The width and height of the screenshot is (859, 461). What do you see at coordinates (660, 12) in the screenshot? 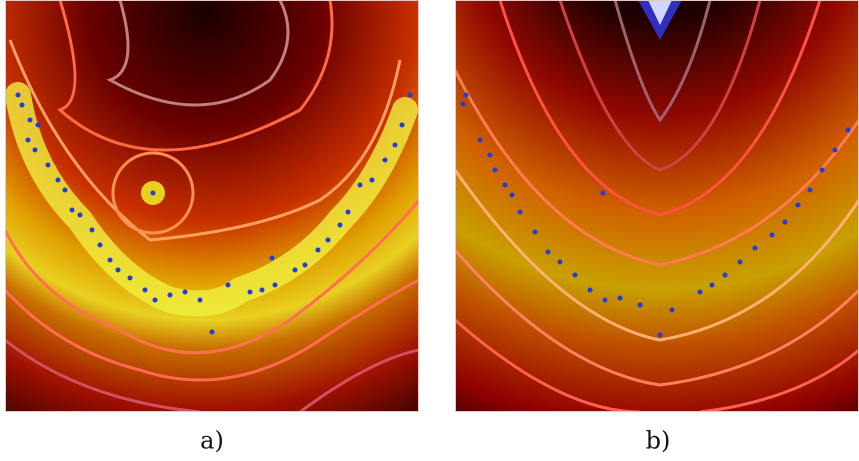
I see `peak` at bounding box center [660, 12].